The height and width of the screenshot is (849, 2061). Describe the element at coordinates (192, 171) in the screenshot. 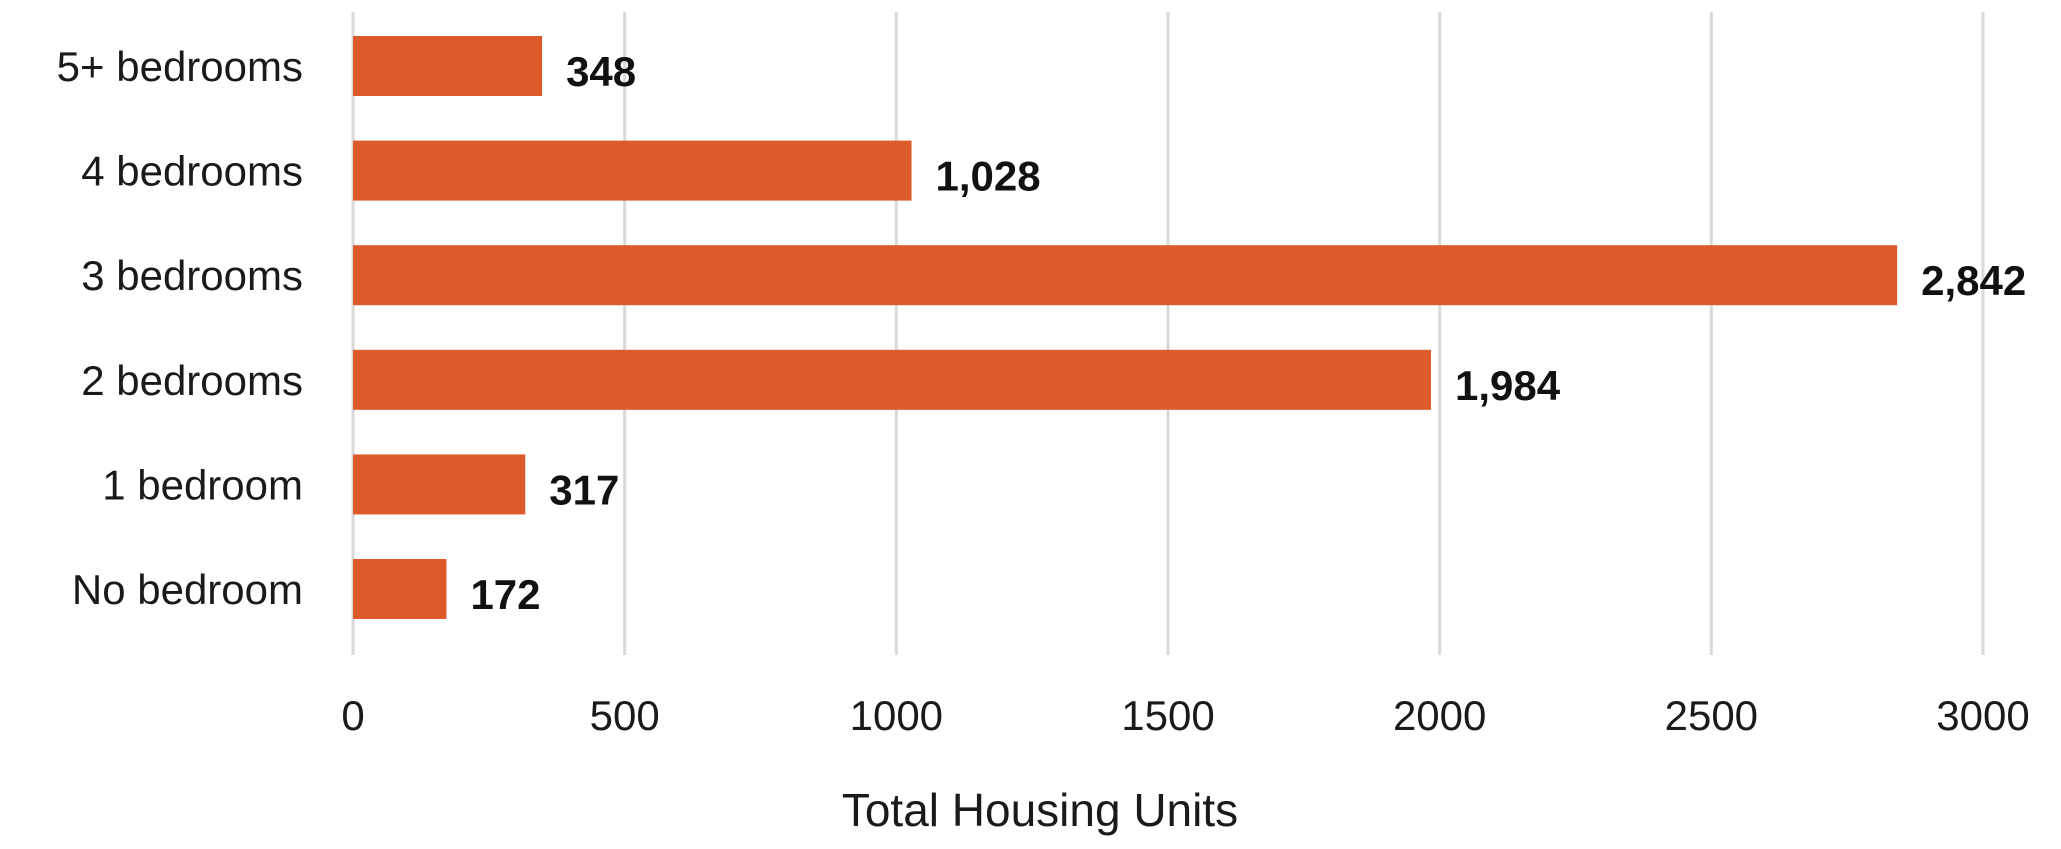

I see `category-label: 4 bedrooms` at that location.